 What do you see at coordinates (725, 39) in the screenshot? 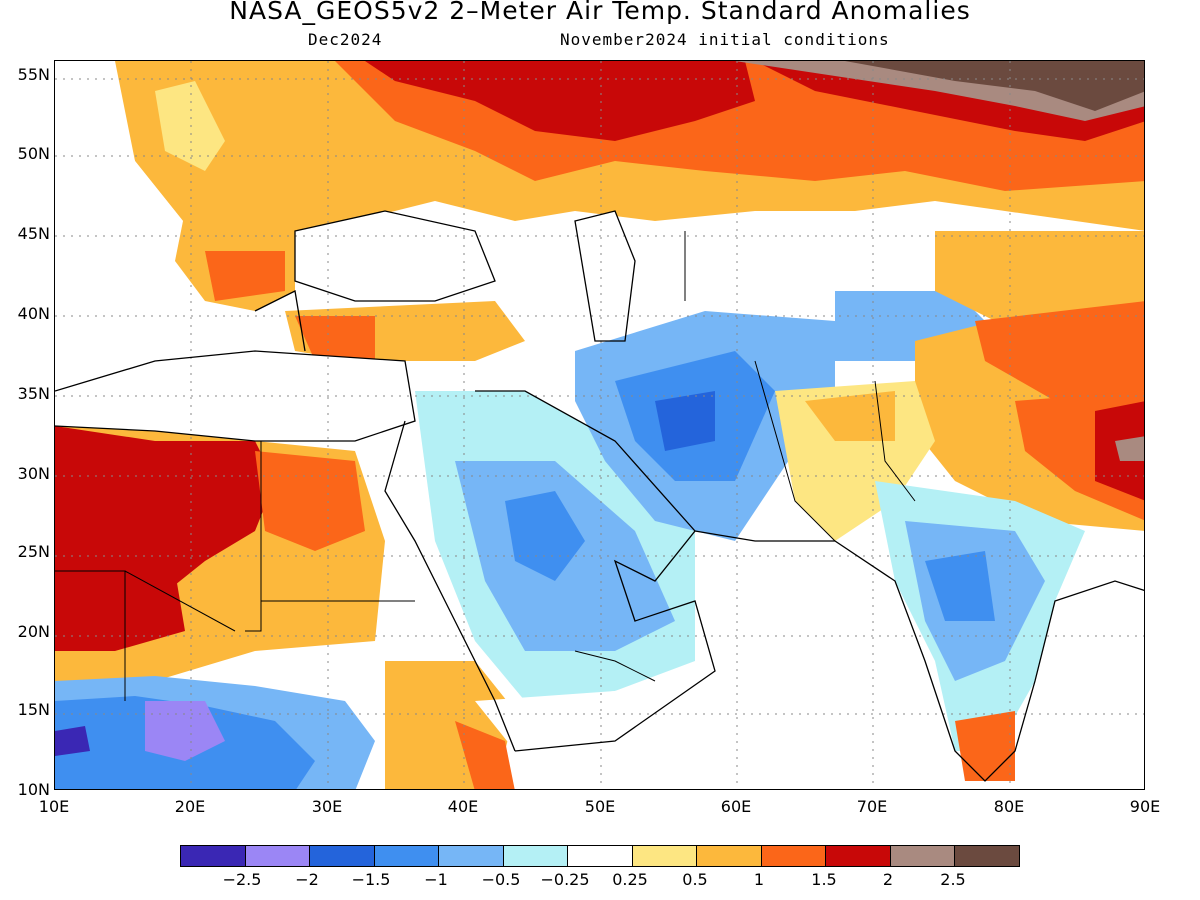
I see `initial-conditions: November2024 initial conditions` at bounding box center [725, 39].